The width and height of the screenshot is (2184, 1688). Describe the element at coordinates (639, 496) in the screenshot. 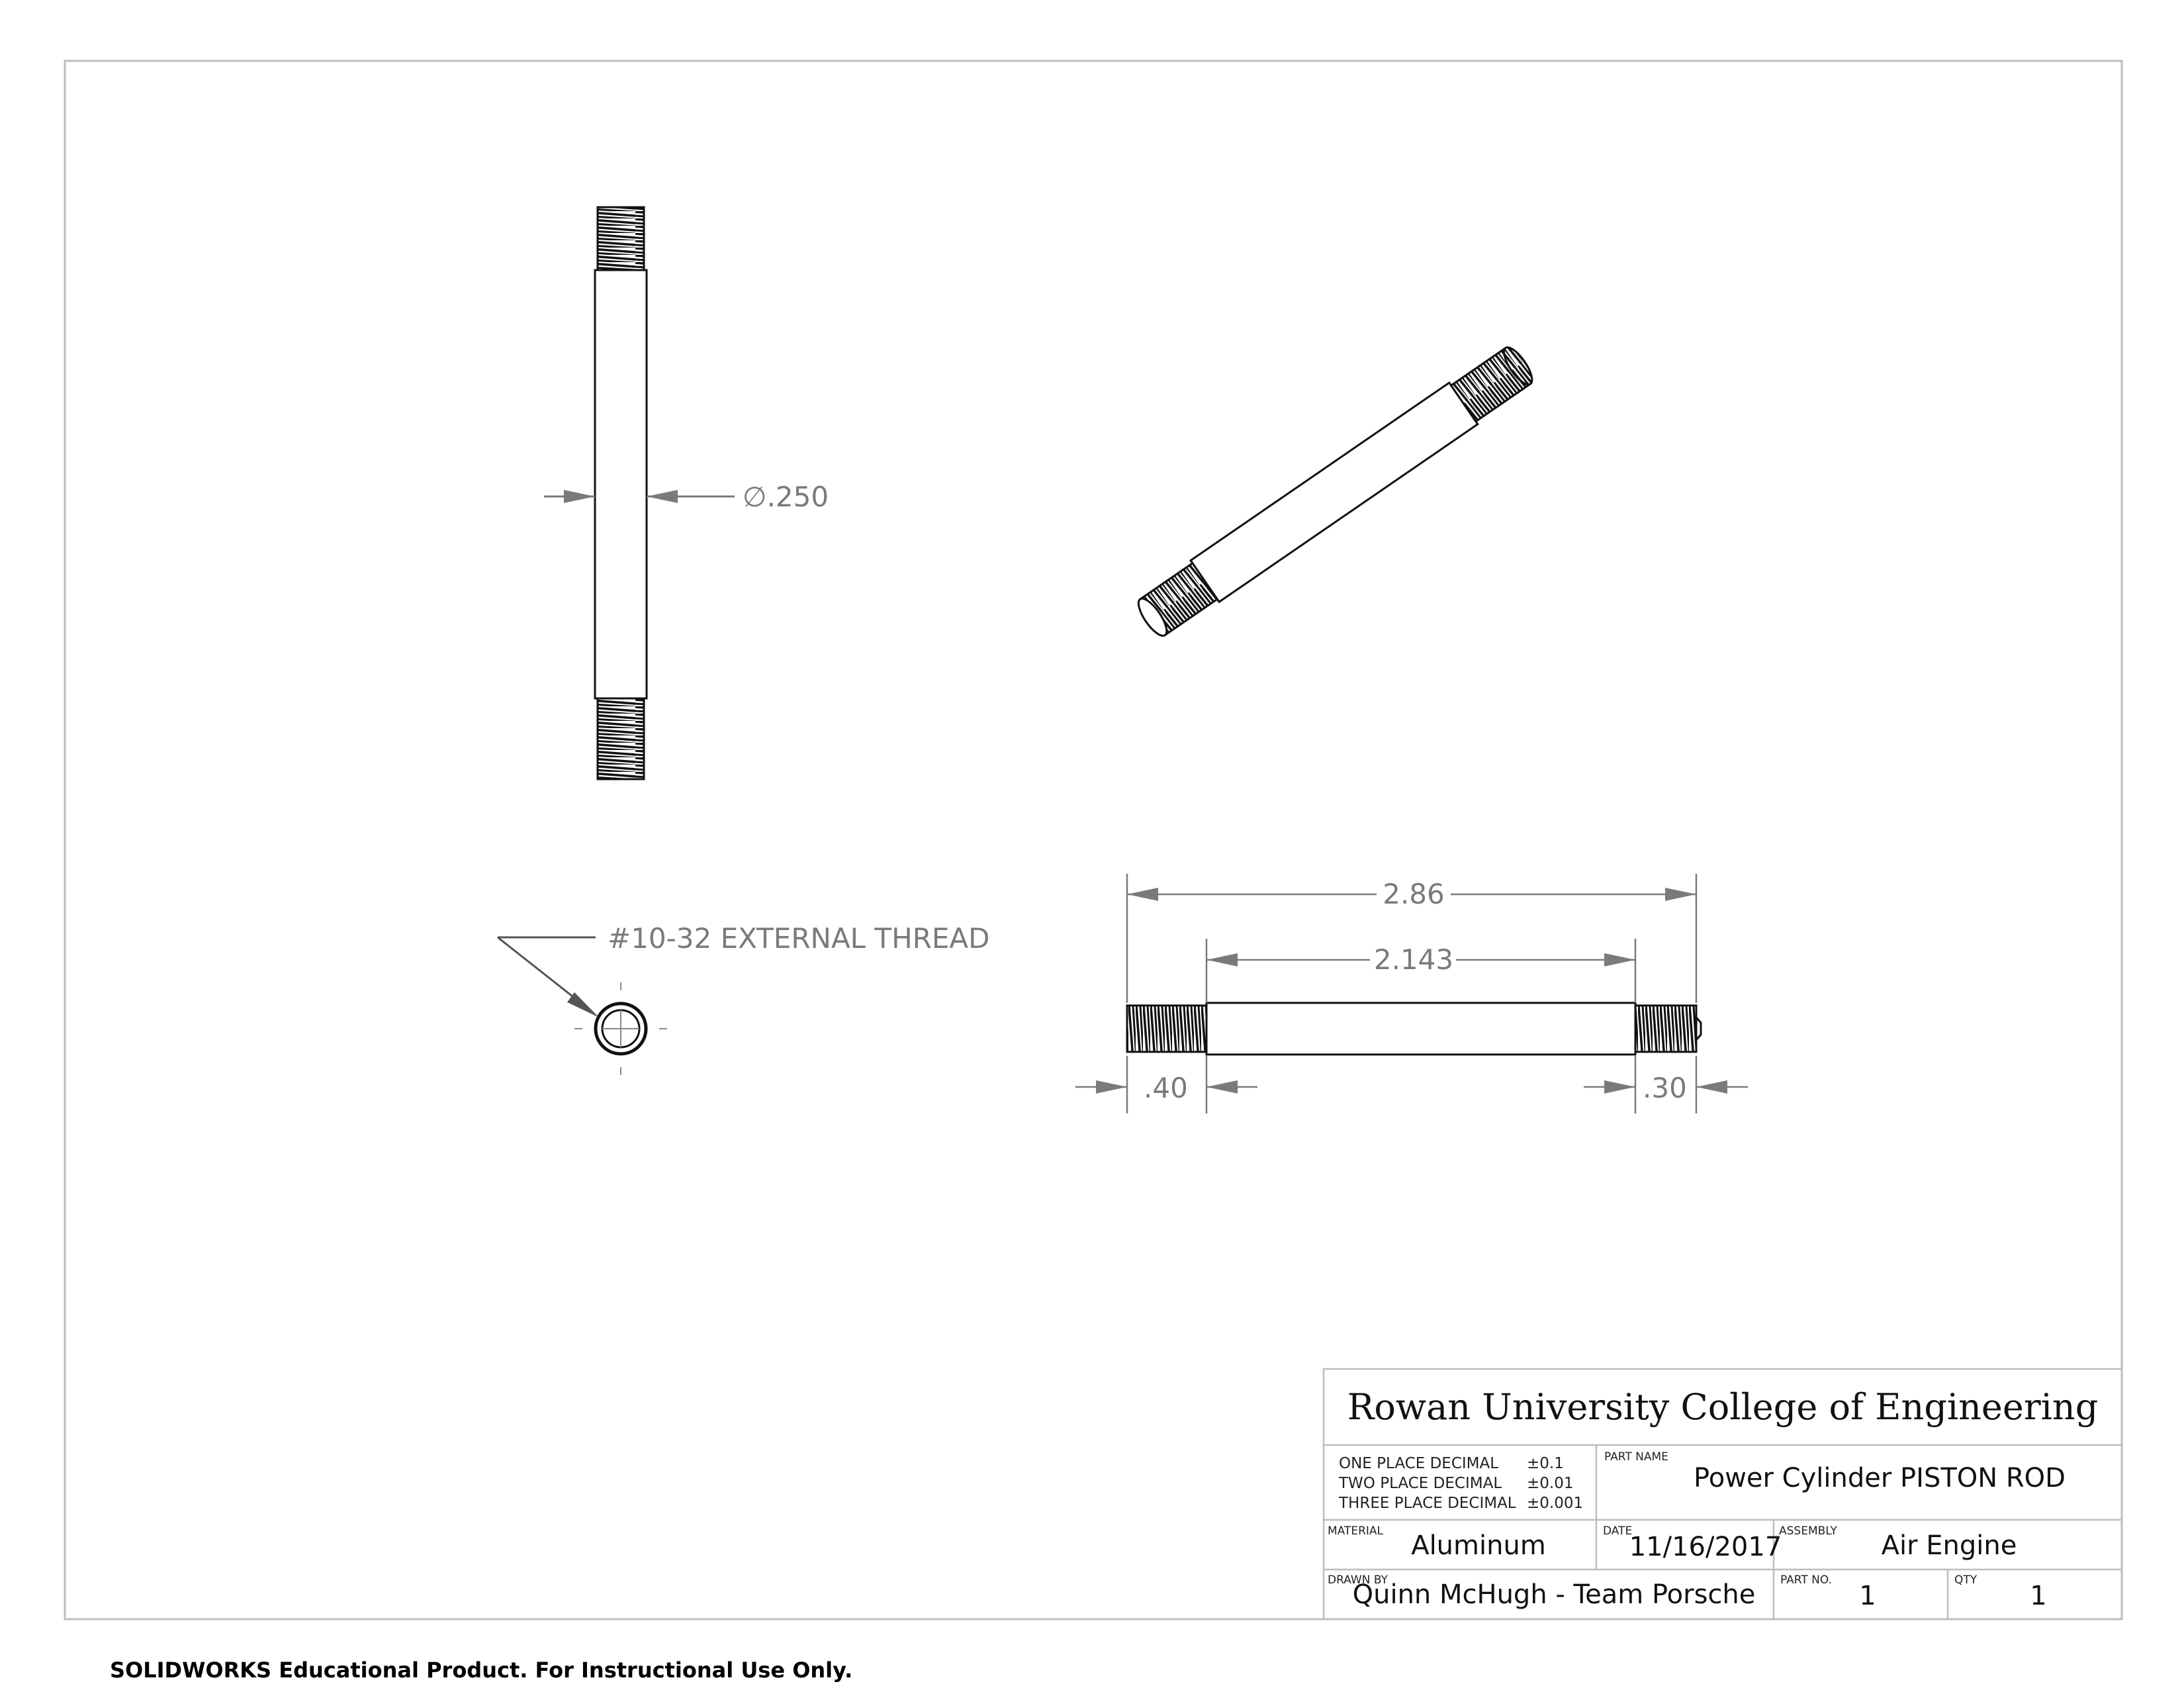

I see `diameter-dimension` at that location.